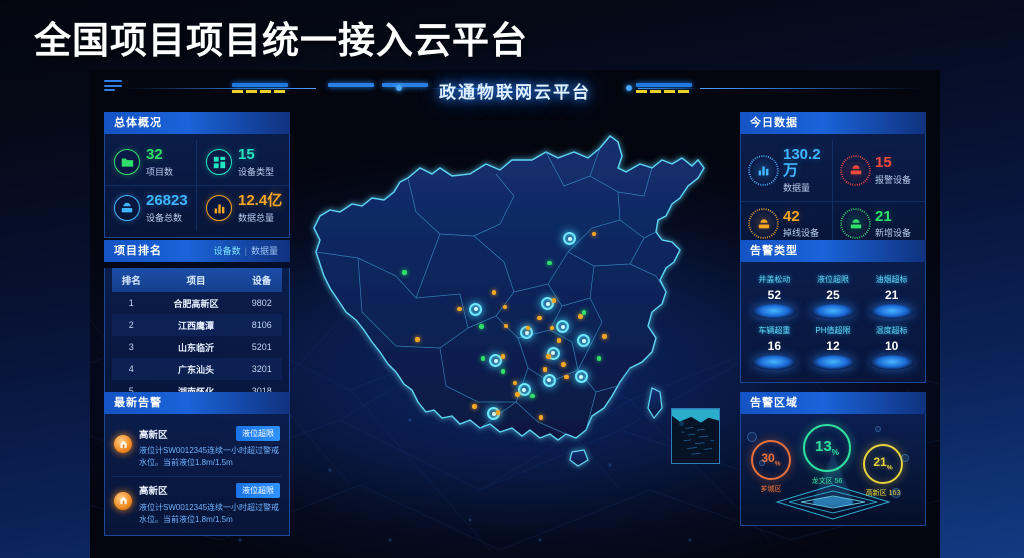 This screenshot has height=558, width=1024. Describe the element at coordinates (197, 325) in the screenshot. I see `table-row: 2 江西鹰潭 8106` at that location.